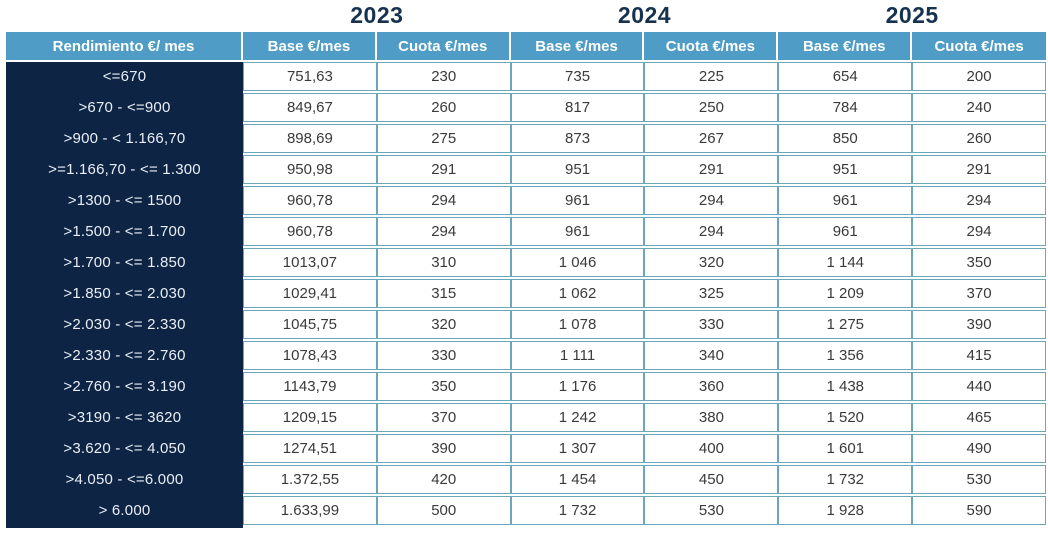  Describe the element at coordinates (979, 417) in the screenshot. I see `data-cell: 465` at that location.